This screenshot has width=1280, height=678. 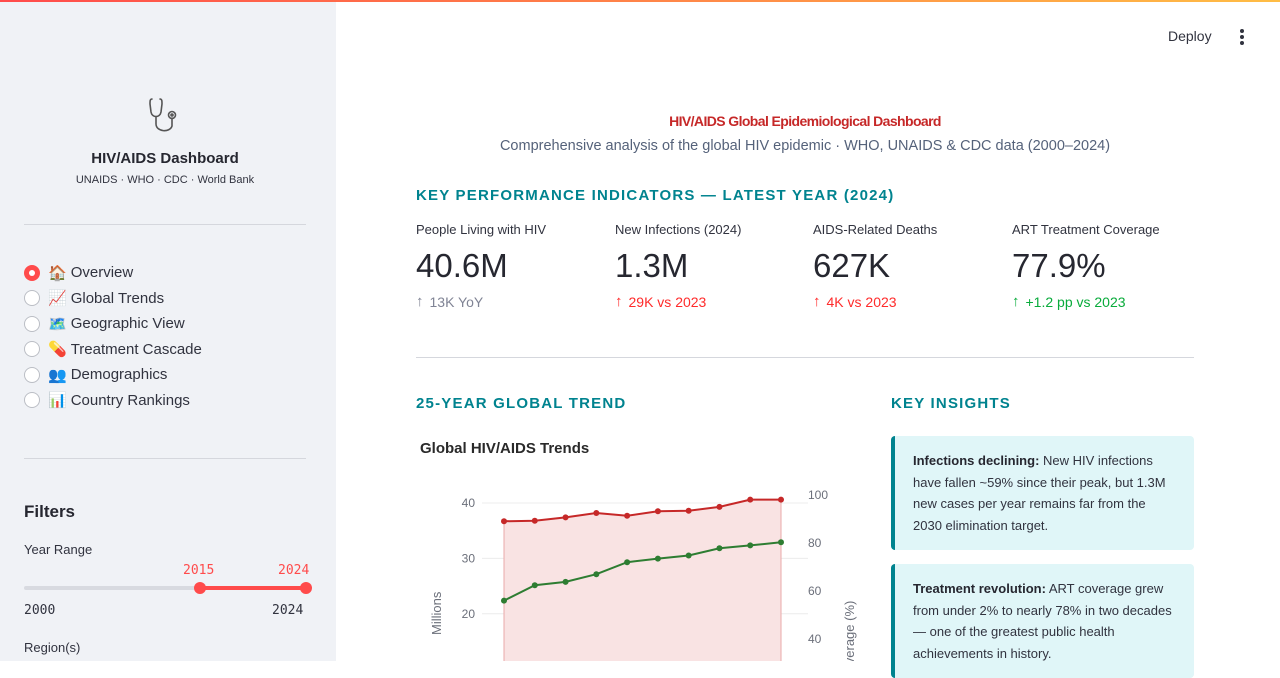 What do you see at coordinates (678, 229) in the screenshot?
I see `kpi-label: New Infections (2024)` at bounding box center [678, 229].